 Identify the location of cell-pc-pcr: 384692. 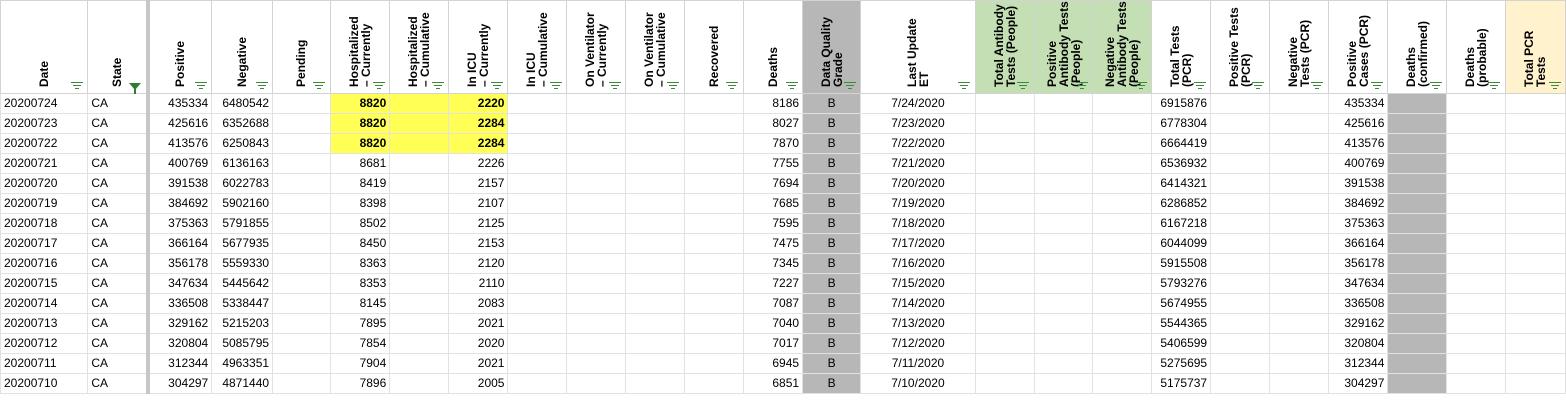
(1358, 203).